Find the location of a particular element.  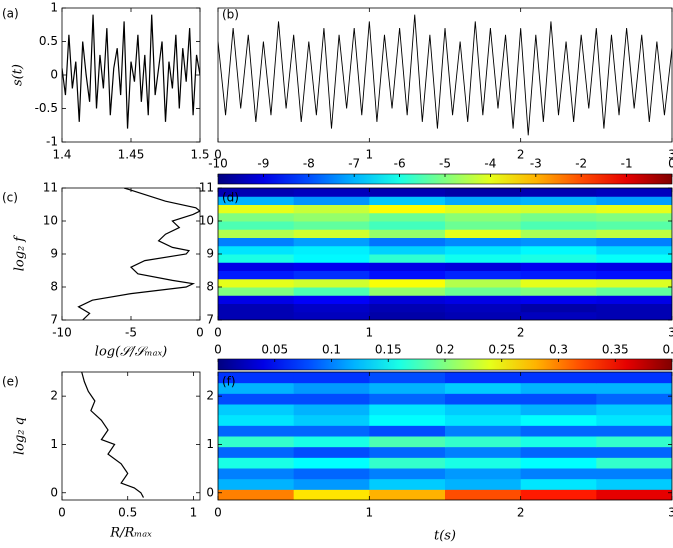

y-tick-label: 9 is located at coordinates (210, 254).